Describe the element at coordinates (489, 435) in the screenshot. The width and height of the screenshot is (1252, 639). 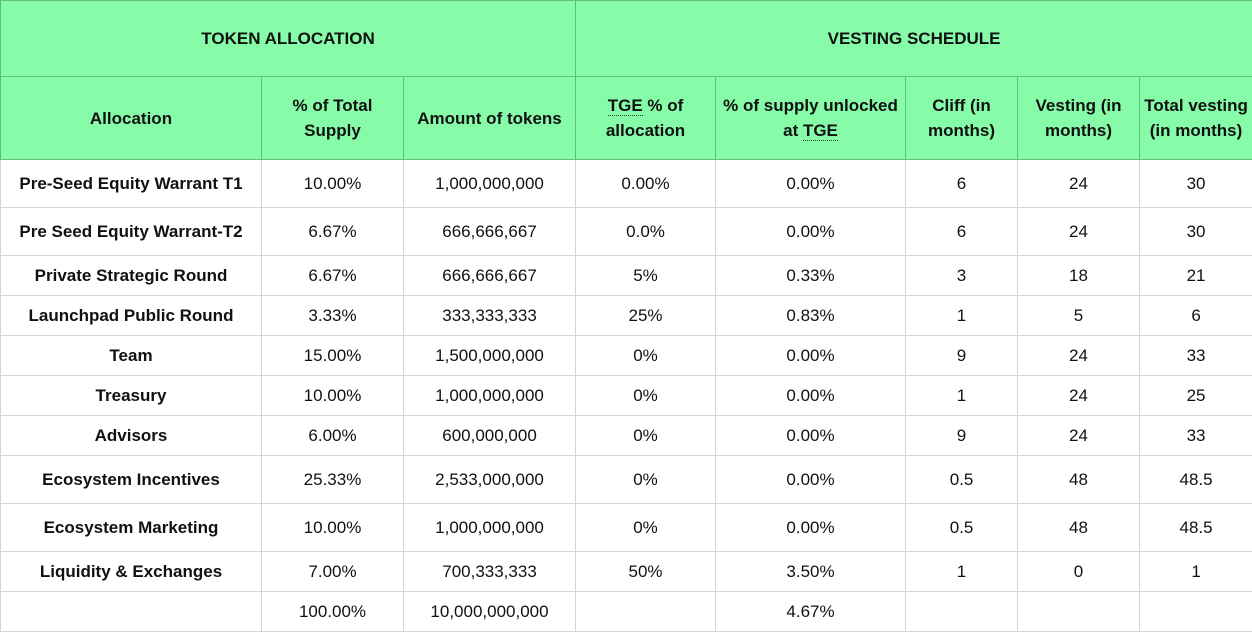
I see `cell-amount: 600,000,000` at that location.